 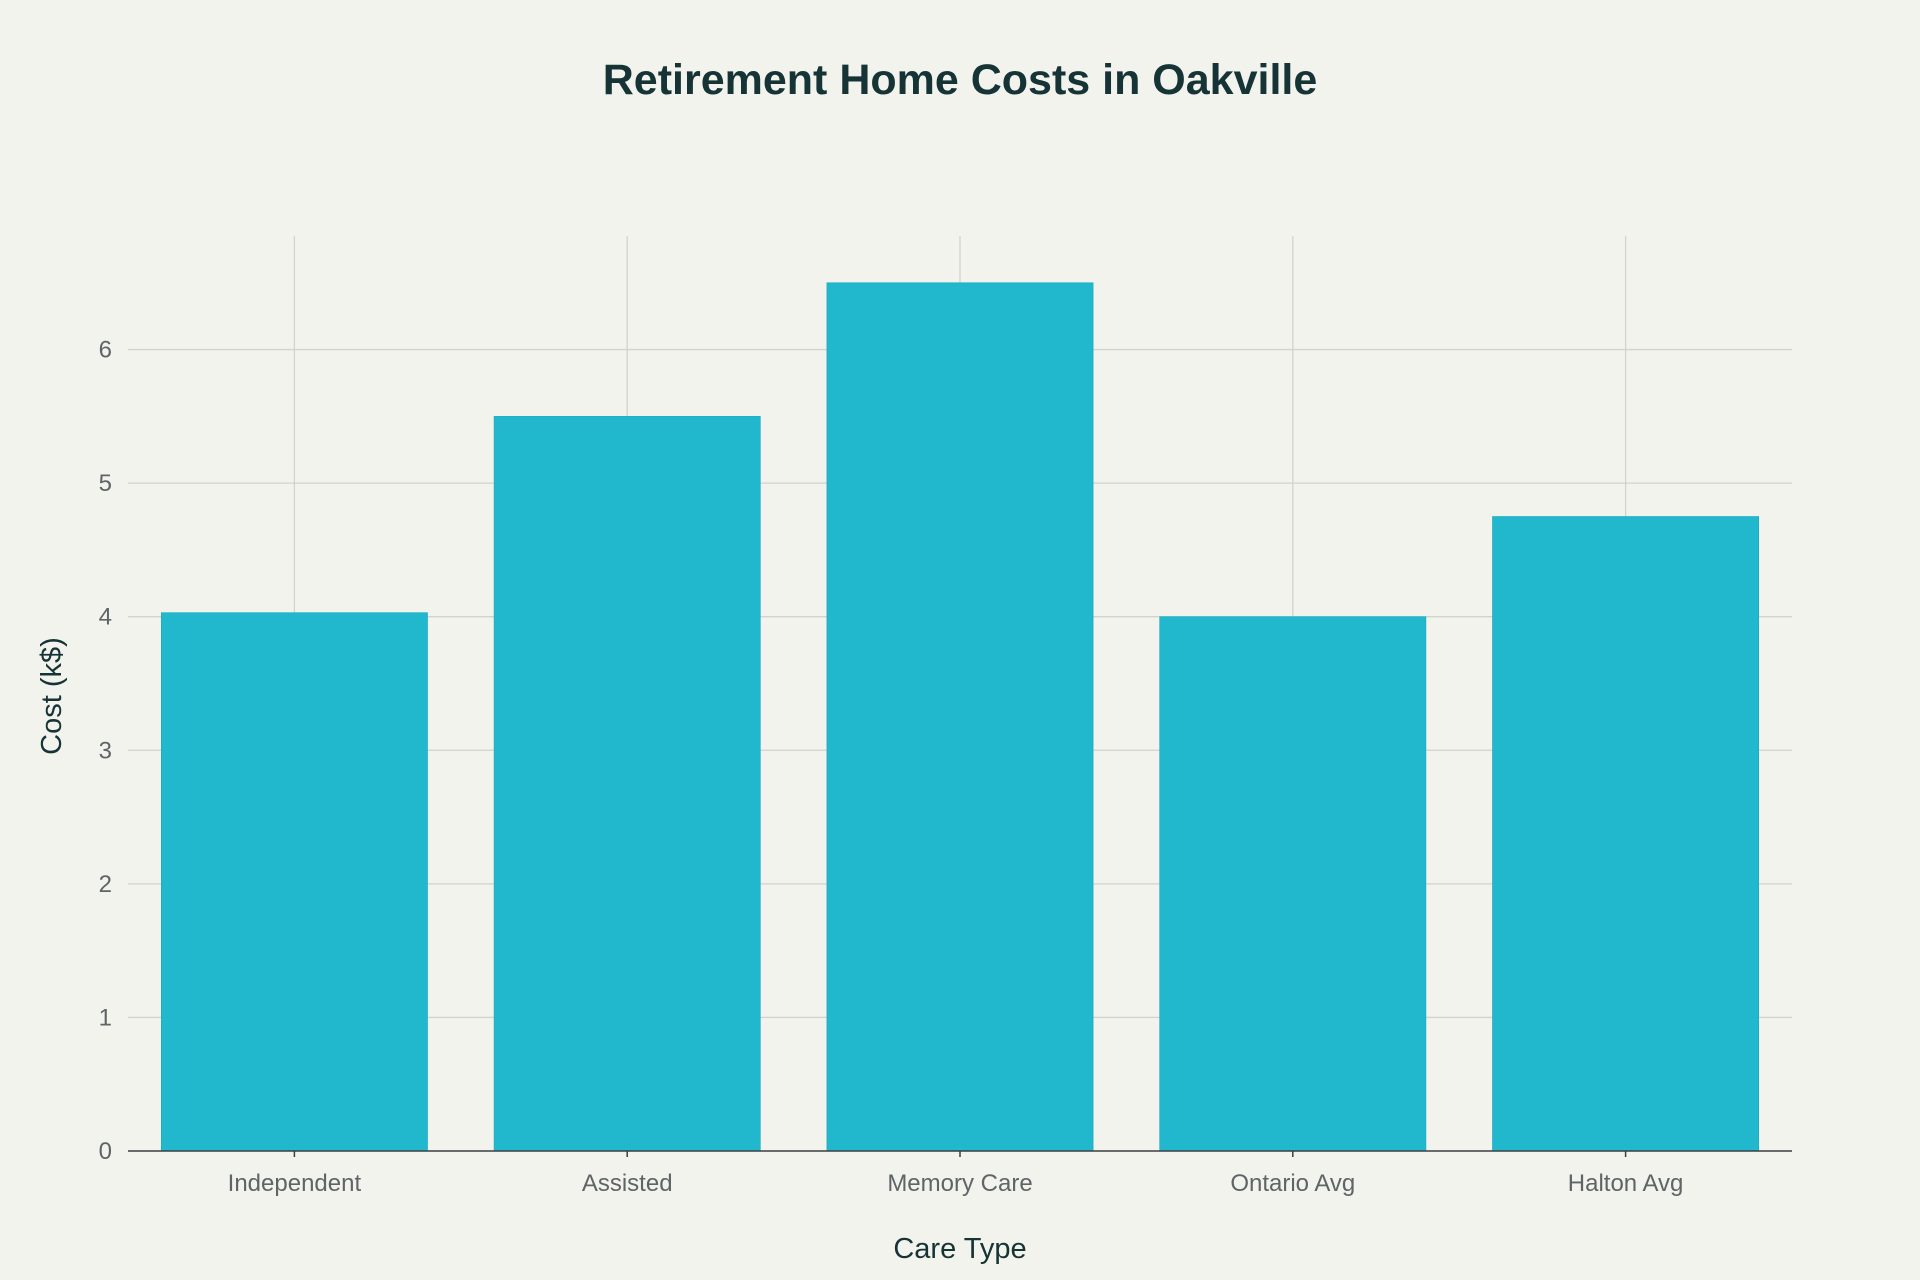 What do you see at coordinates (959, 1183) in the screenshot?
I see `x-tick-label: Memory Care` at bounding box center [959, 1183].